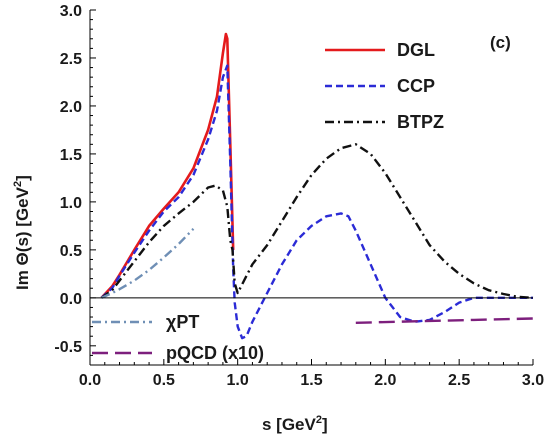 The width and height of the screenshot is (551, 441). I want to click on y-axis-title-end: ], so click(22, 178).